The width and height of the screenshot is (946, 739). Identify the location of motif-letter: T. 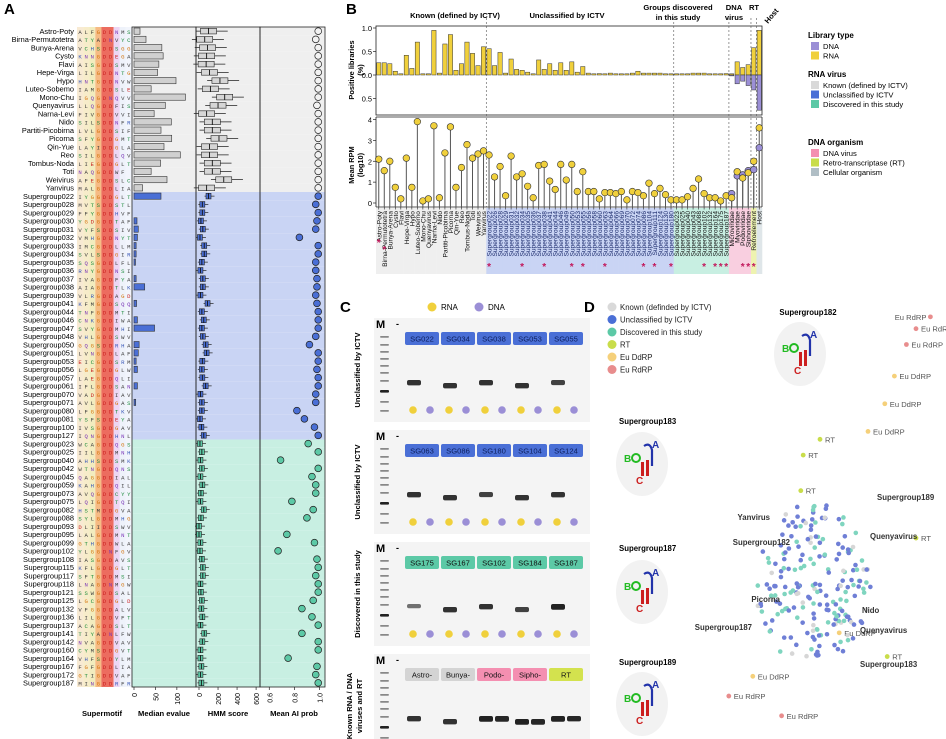
(86, 543).